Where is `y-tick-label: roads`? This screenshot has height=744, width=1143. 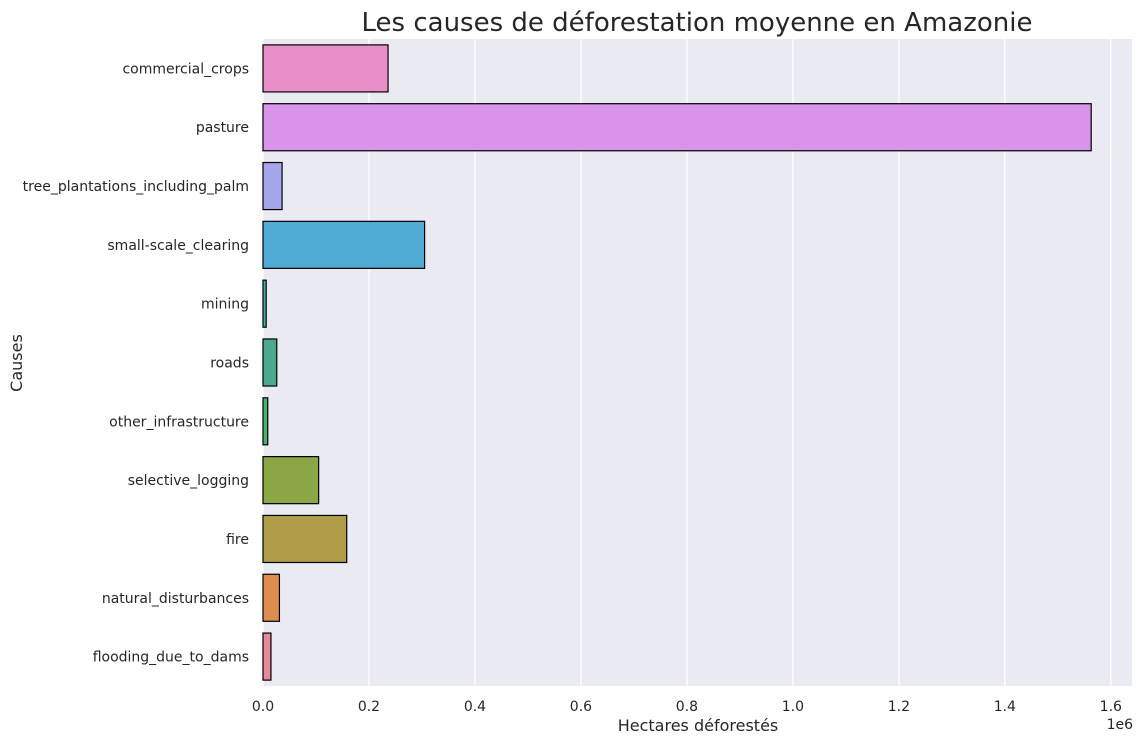
y-tick-label: roads is located at coordinates (229, 364).